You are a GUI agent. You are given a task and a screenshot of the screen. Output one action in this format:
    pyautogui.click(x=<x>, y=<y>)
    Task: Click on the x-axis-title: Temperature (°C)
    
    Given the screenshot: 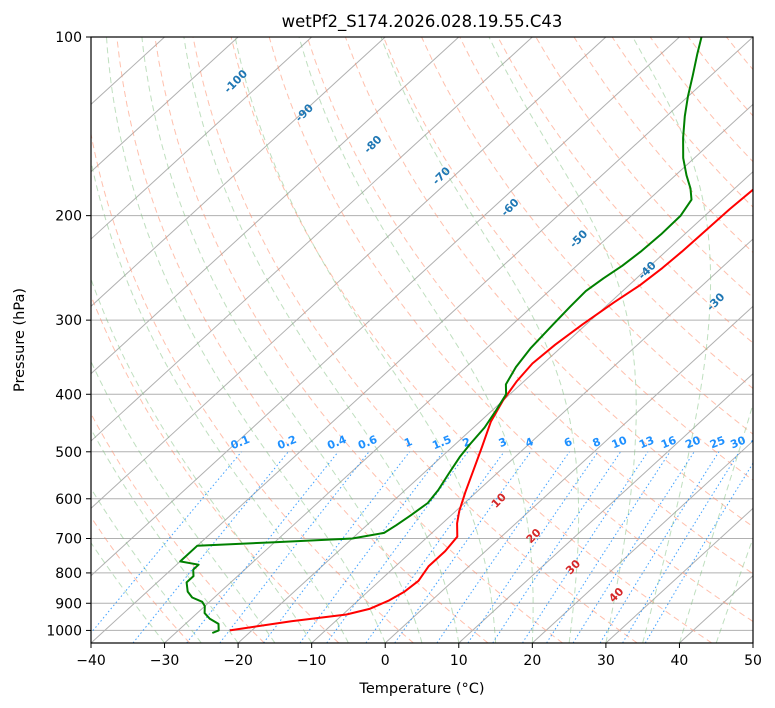 What is the action you would take?
    pyautogui.click(x=421, y=689)
    